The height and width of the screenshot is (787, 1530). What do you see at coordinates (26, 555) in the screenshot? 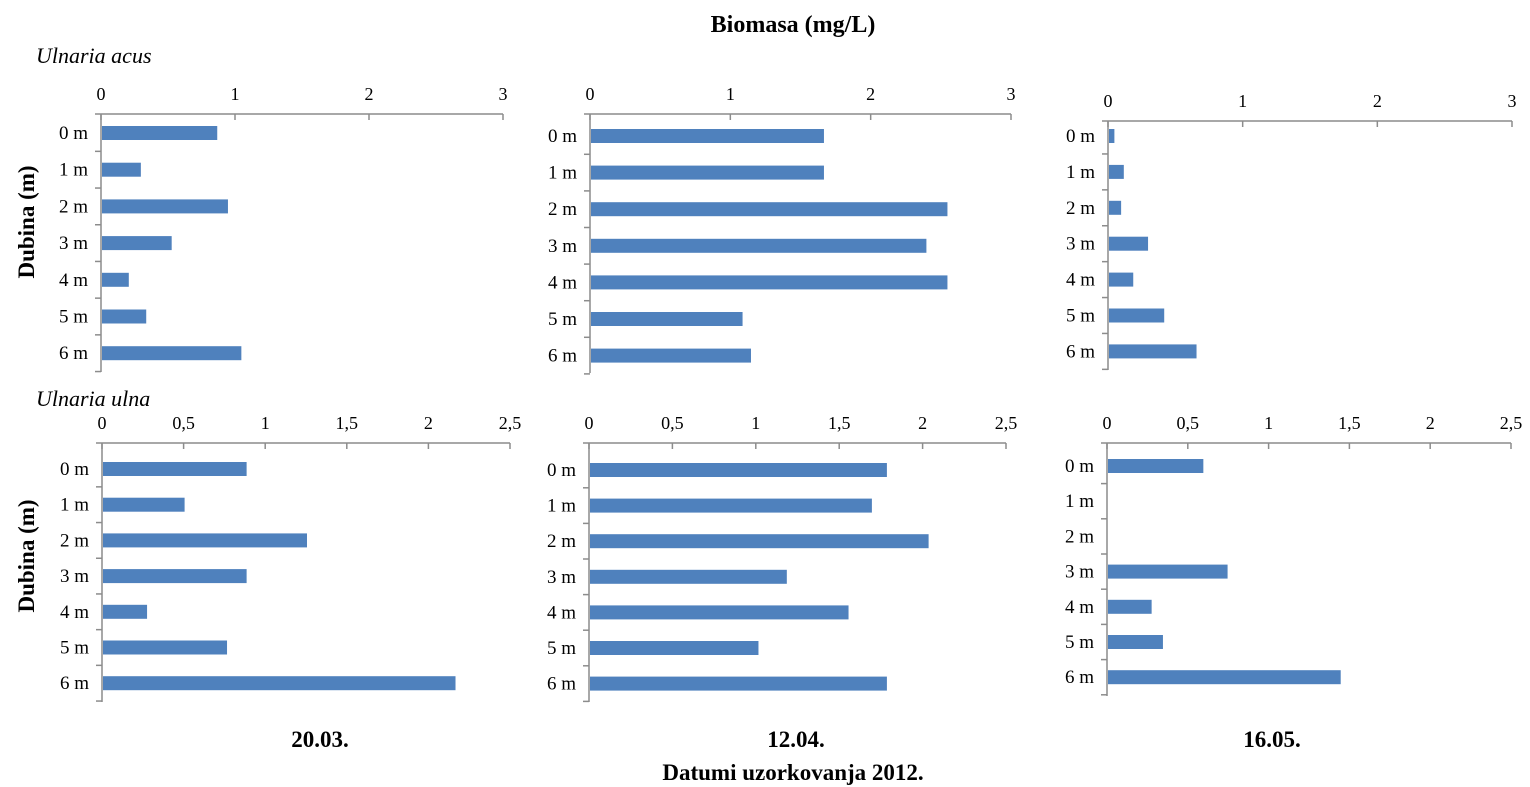
I see `y-axis-label-bottom: Dubina (m)` at bounding box center [26, 555].